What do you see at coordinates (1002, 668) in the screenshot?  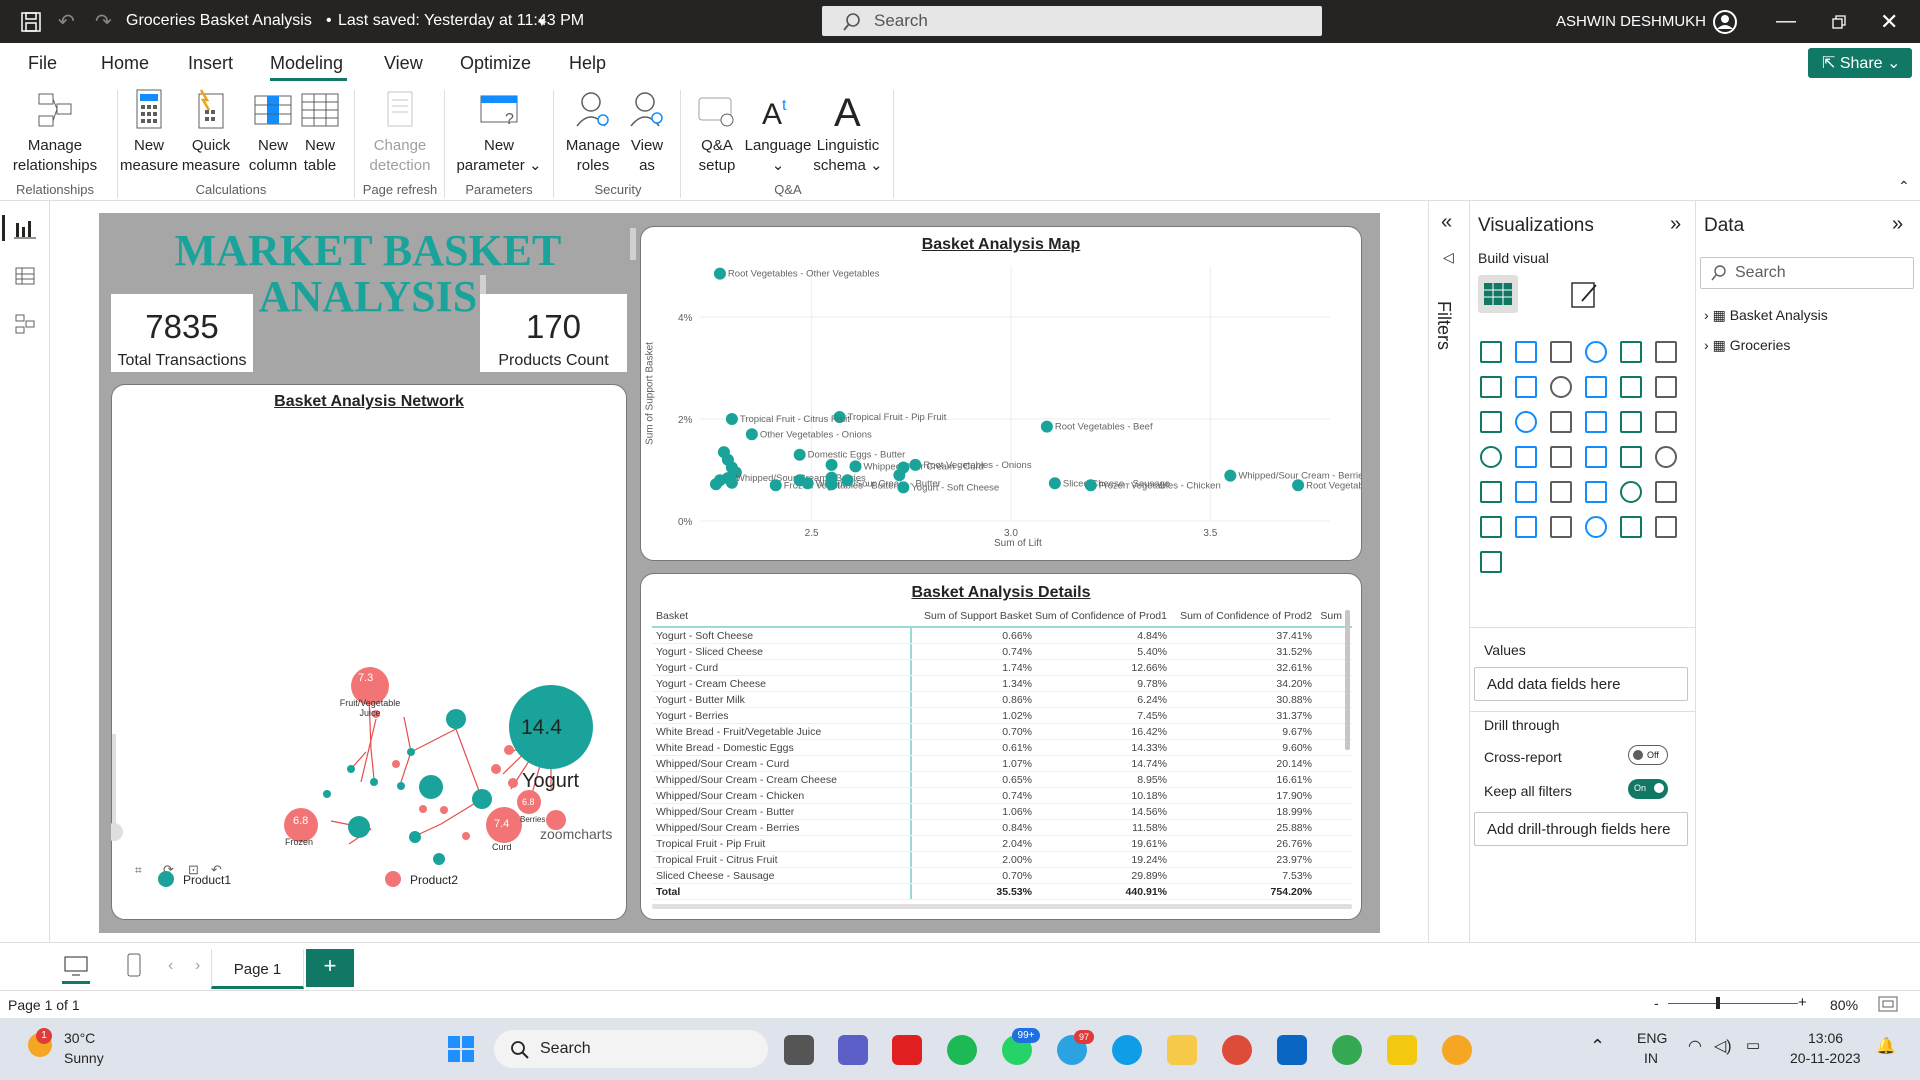 I see `table-row: Yogurt - Curd 1.74% 12.66% 32.61%` at bounding box center [1002, 668].